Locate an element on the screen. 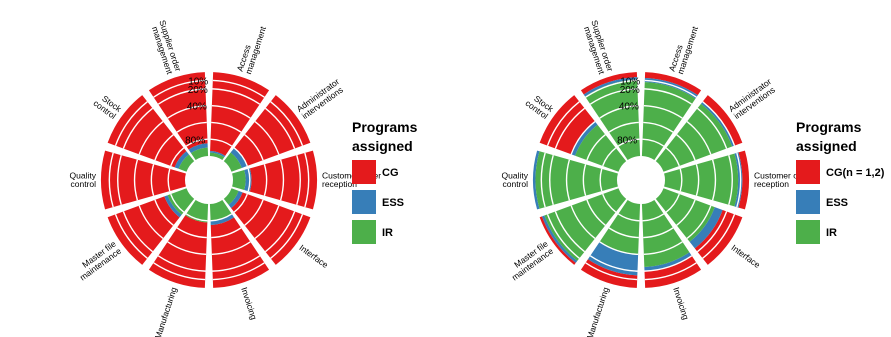 This screenshot has width=891, height=337. legend-title-line-1: Programs is located at coordinates (829, 127).